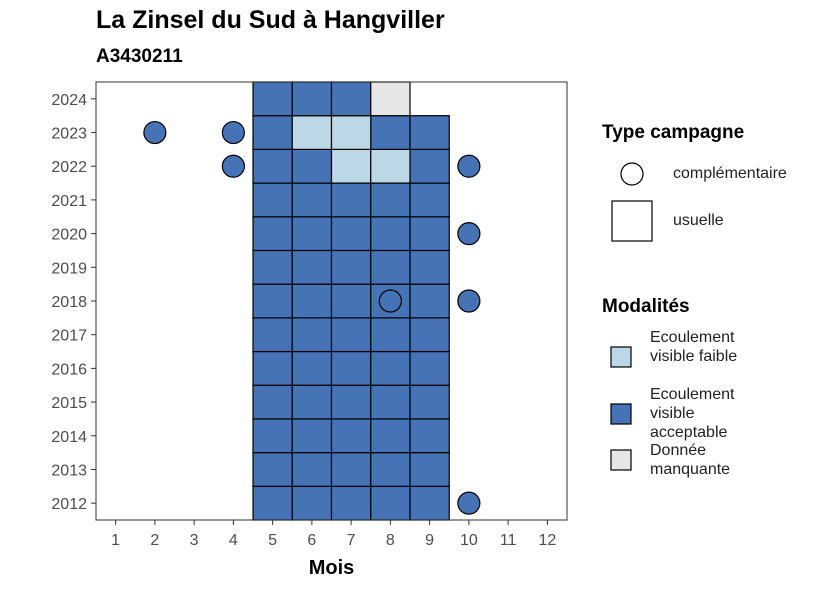 This screenshot has height=590, width=826. I want to click on legend-square-label: usuelle, so click(698, 220).